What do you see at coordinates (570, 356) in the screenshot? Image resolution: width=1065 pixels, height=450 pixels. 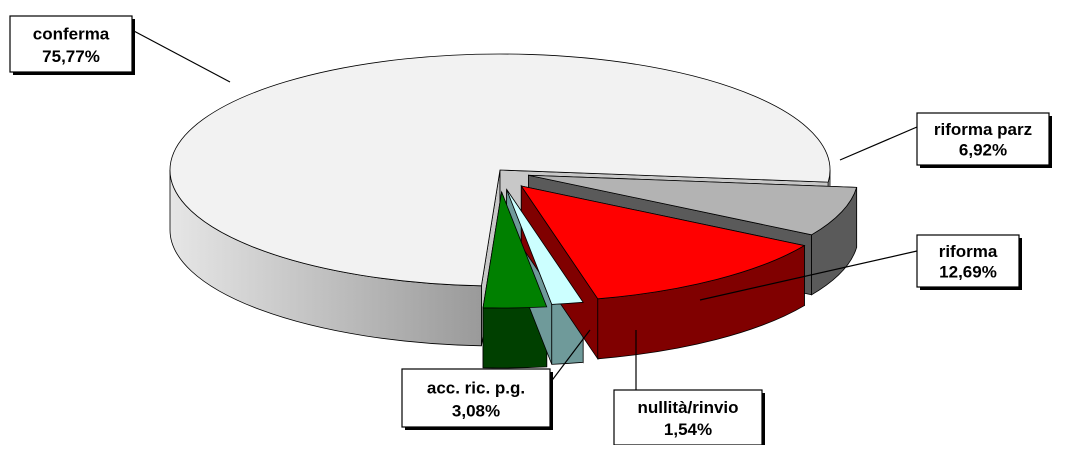 I see `leader-line-acc-ric-p-g-` at bounding box center [570, 356].